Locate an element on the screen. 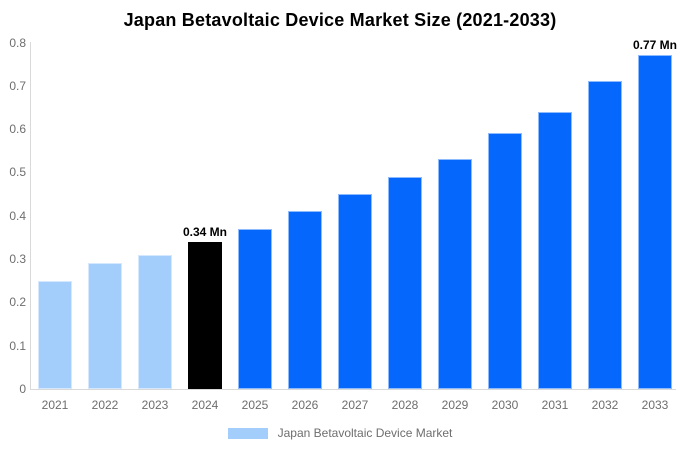  bar-2033 is located at coordinates (655, 222).